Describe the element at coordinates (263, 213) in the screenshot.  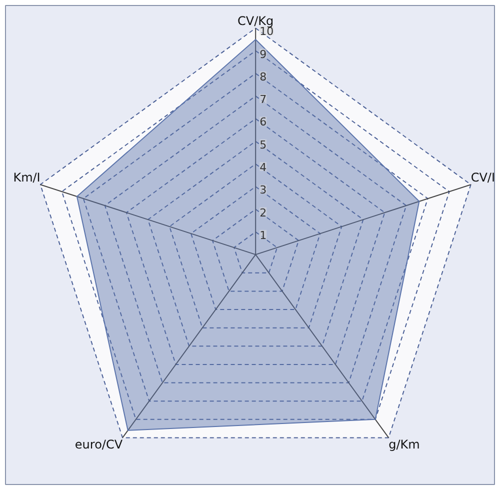
I see `y-tick-label: 2` at that location.